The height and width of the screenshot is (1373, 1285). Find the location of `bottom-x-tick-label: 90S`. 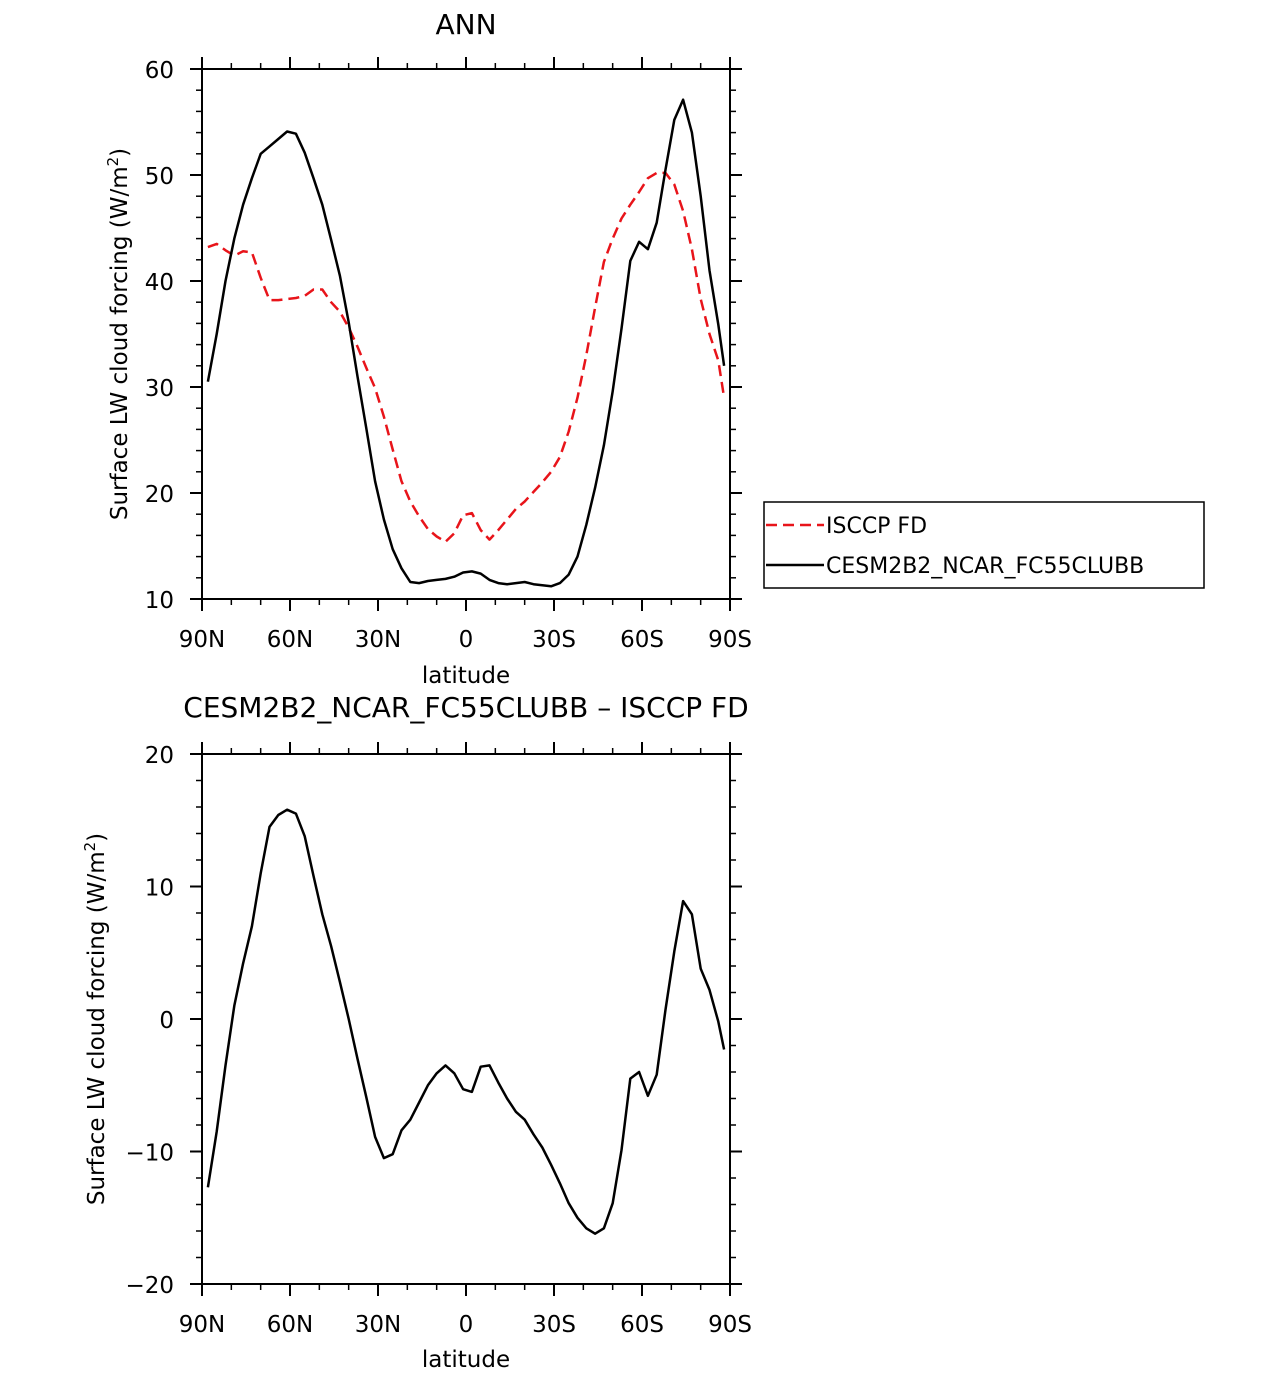

bottom-x-tick-label: 90S is located at coordinates (730, 1325).